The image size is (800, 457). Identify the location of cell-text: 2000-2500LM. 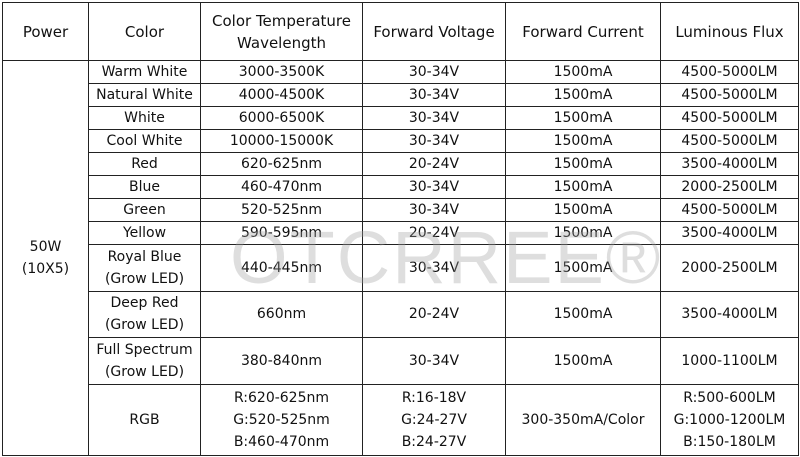
(729, 267).